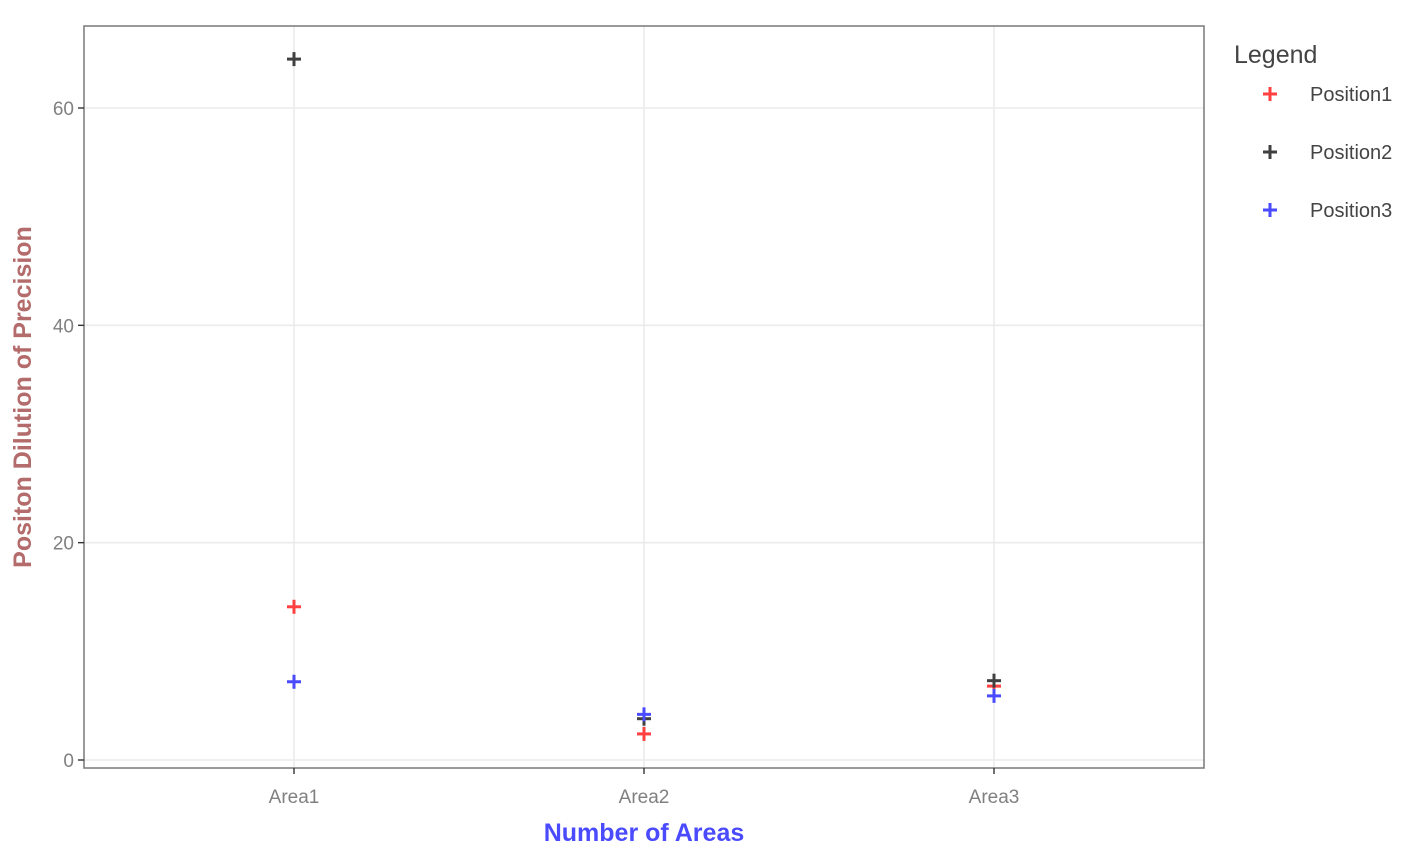  I want to click on x-tick-label: Area2, so click(644, 797).